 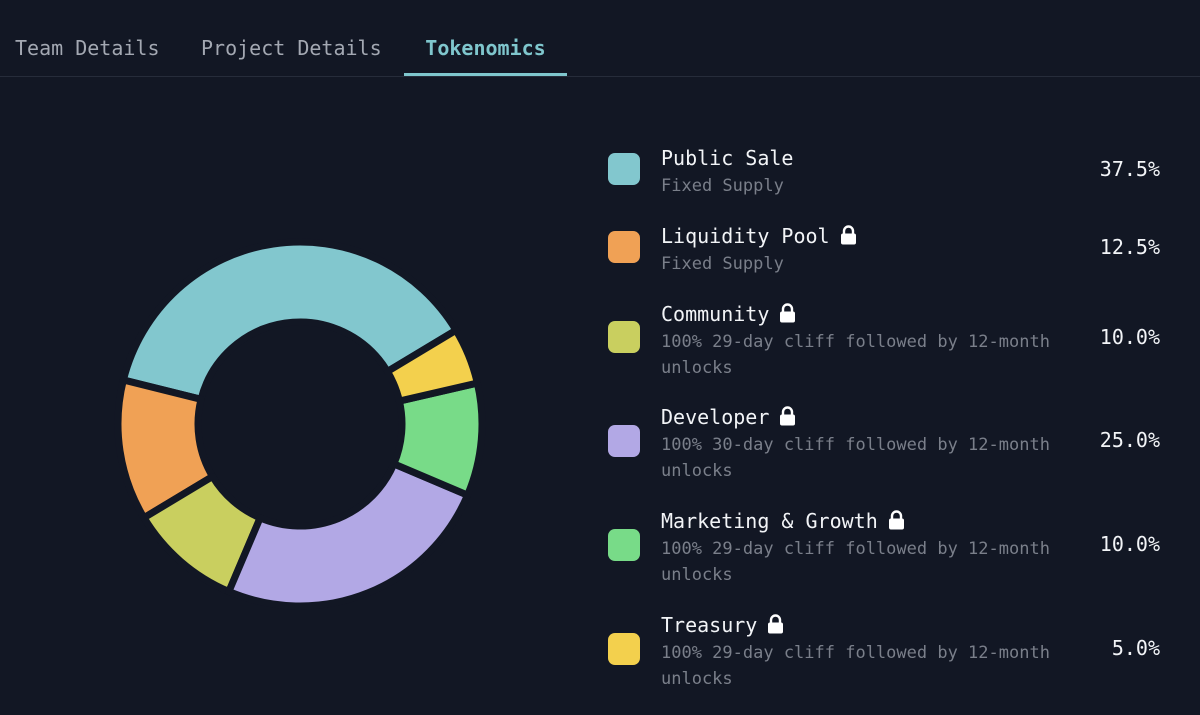 What do you see at coordinates (432, 365) in the screenshot?
I see `donut-slice-treasury` at bounding box center [432, 365].